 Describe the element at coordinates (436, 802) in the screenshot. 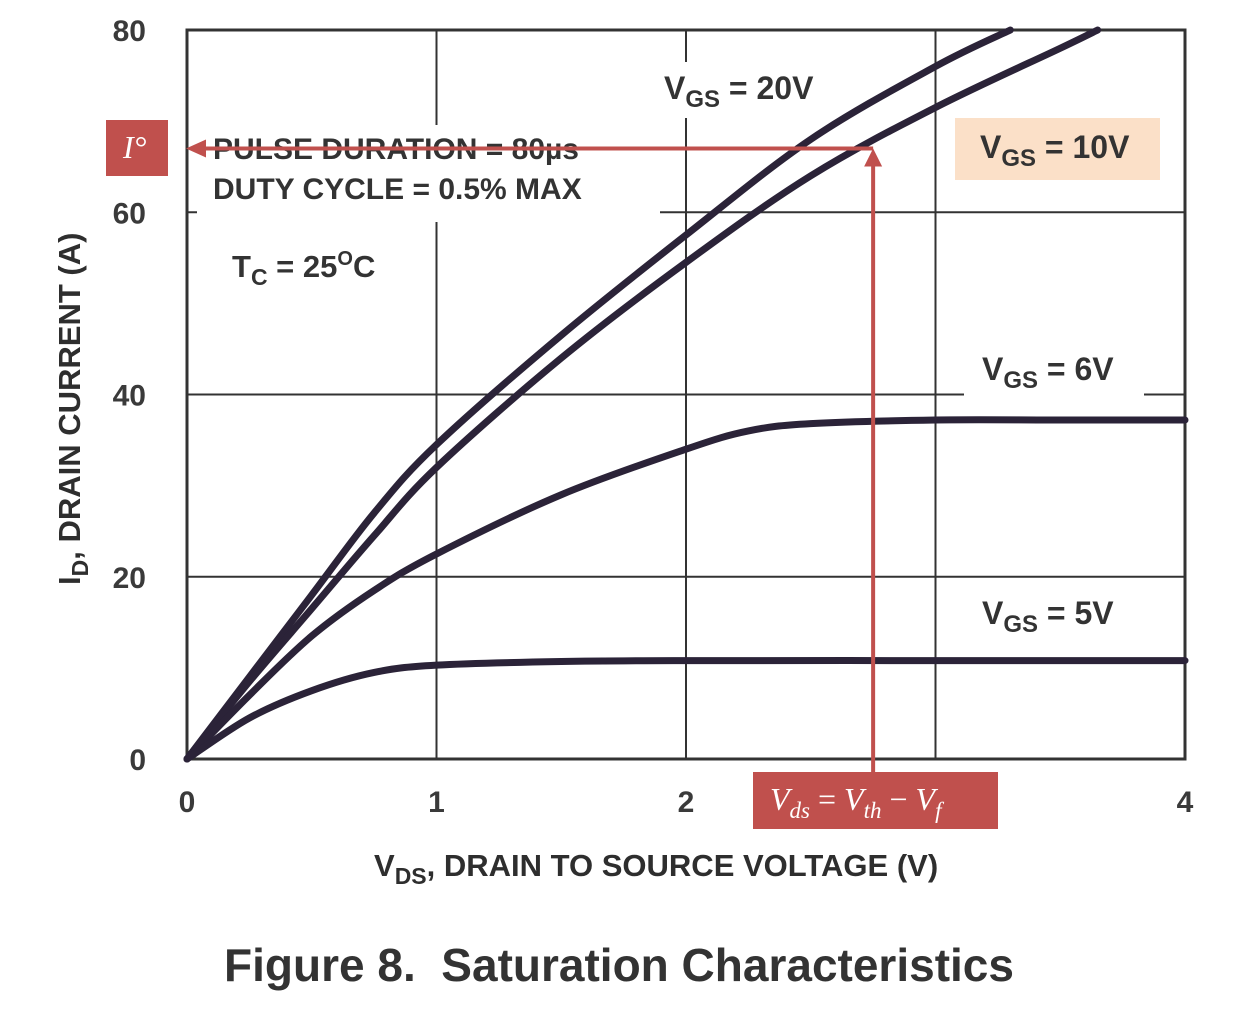

I see `x-tick-label: 1` at that location.